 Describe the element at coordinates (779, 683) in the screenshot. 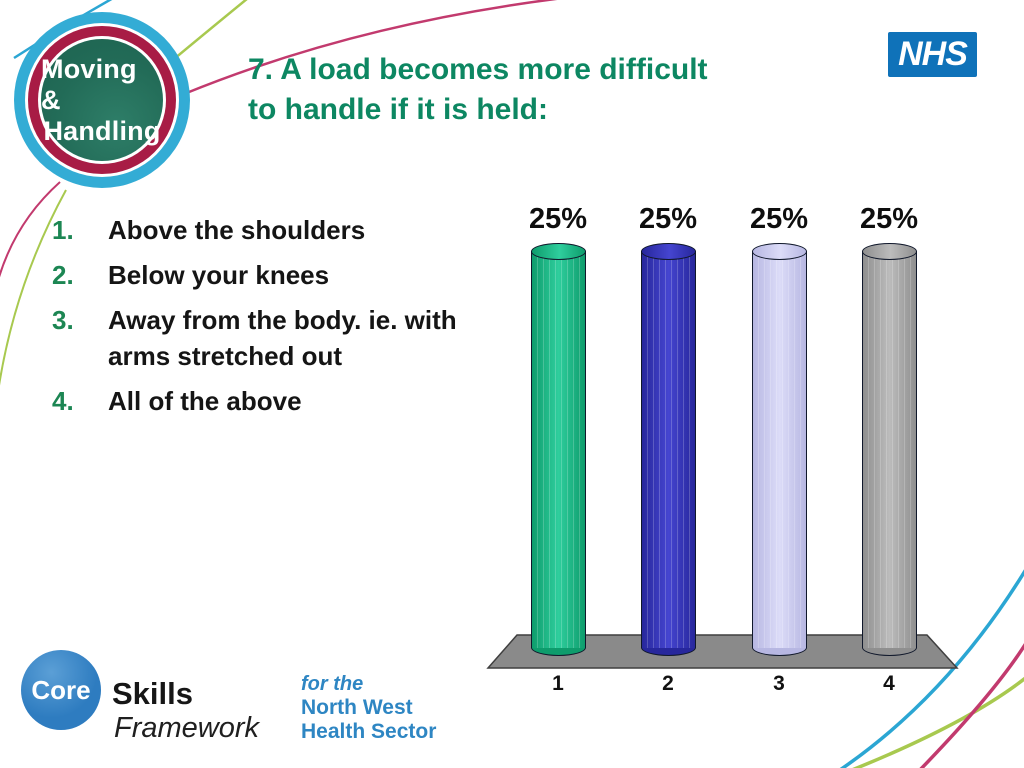

I see `bar-category-label: 3` at that location.